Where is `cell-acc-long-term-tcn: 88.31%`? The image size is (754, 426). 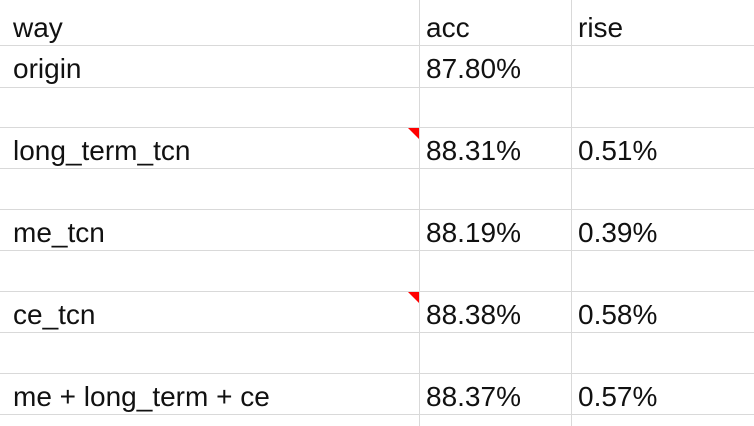
cell-acc-long-term-tcn: 88.31% is located at coordinates (473, 150).